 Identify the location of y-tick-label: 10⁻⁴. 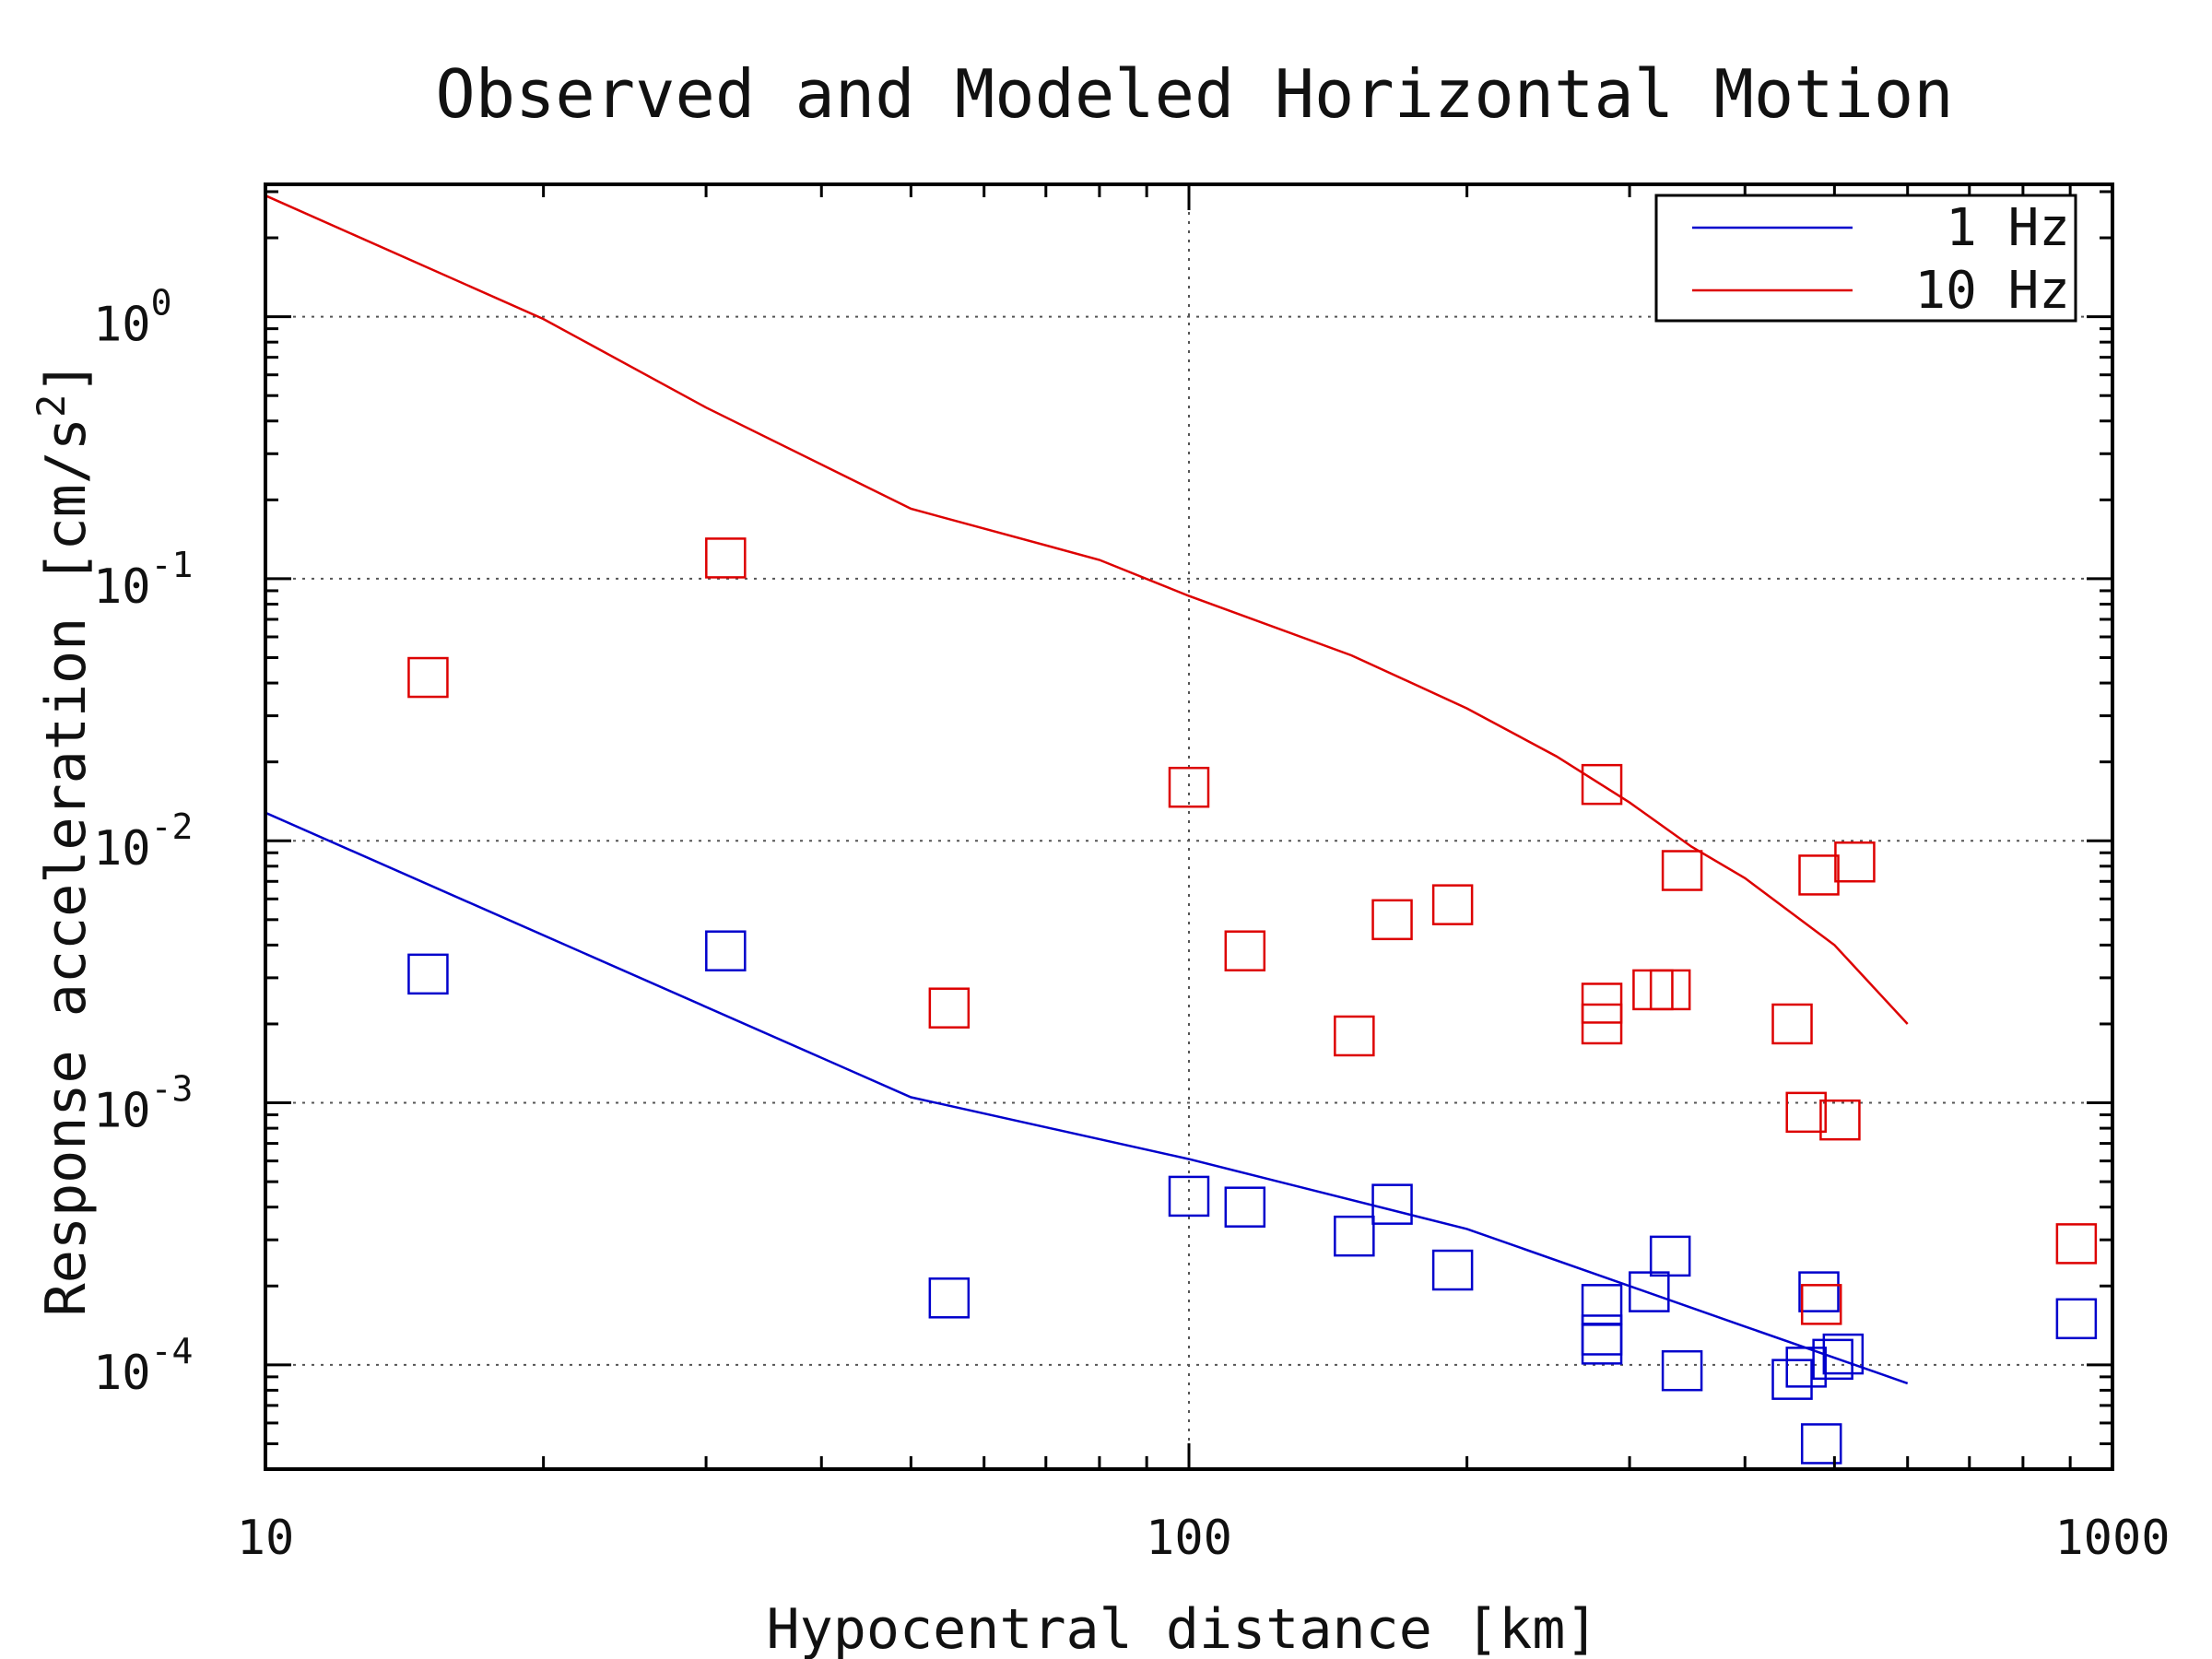
(143, 1366).